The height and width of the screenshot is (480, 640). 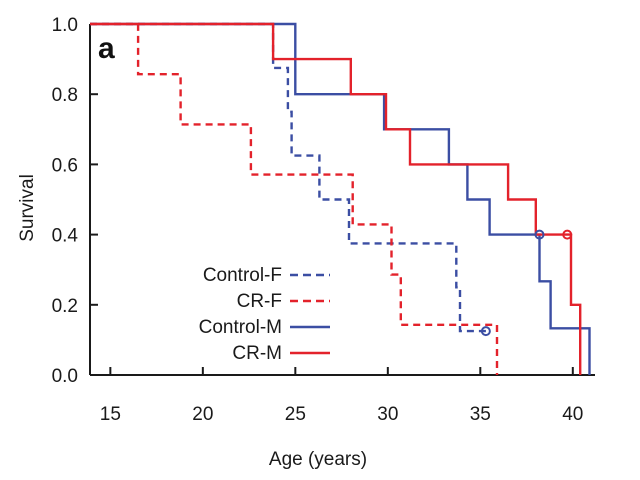 I want to click on legend: Control-F CR-F Control-M CR-M, so click(x=264, y=314).